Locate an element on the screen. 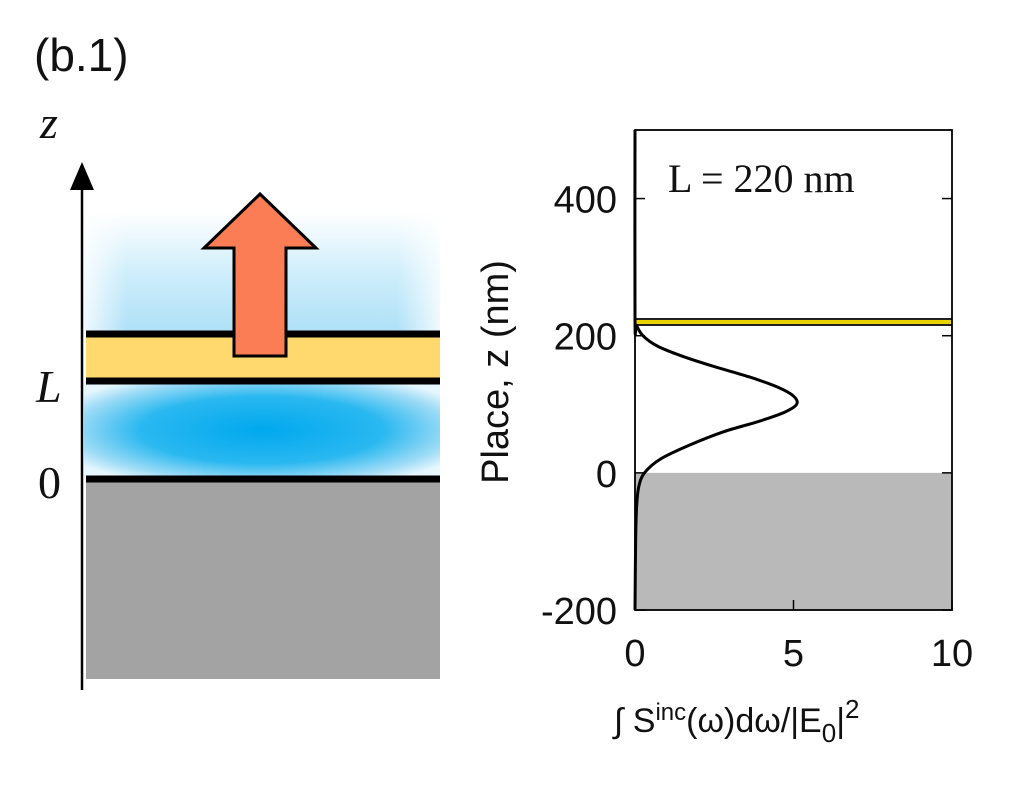  chart-y-axis-label: Place, z (nm) is located at coordinates (496, 372).